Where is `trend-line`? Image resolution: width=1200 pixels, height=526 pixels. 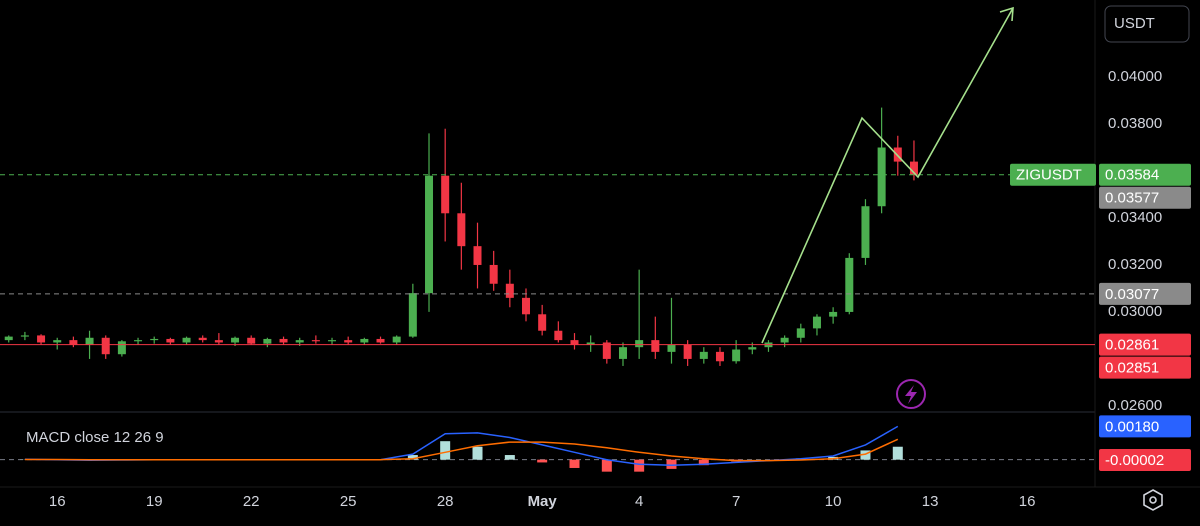
trend-line is located at coordinates (887, 175).